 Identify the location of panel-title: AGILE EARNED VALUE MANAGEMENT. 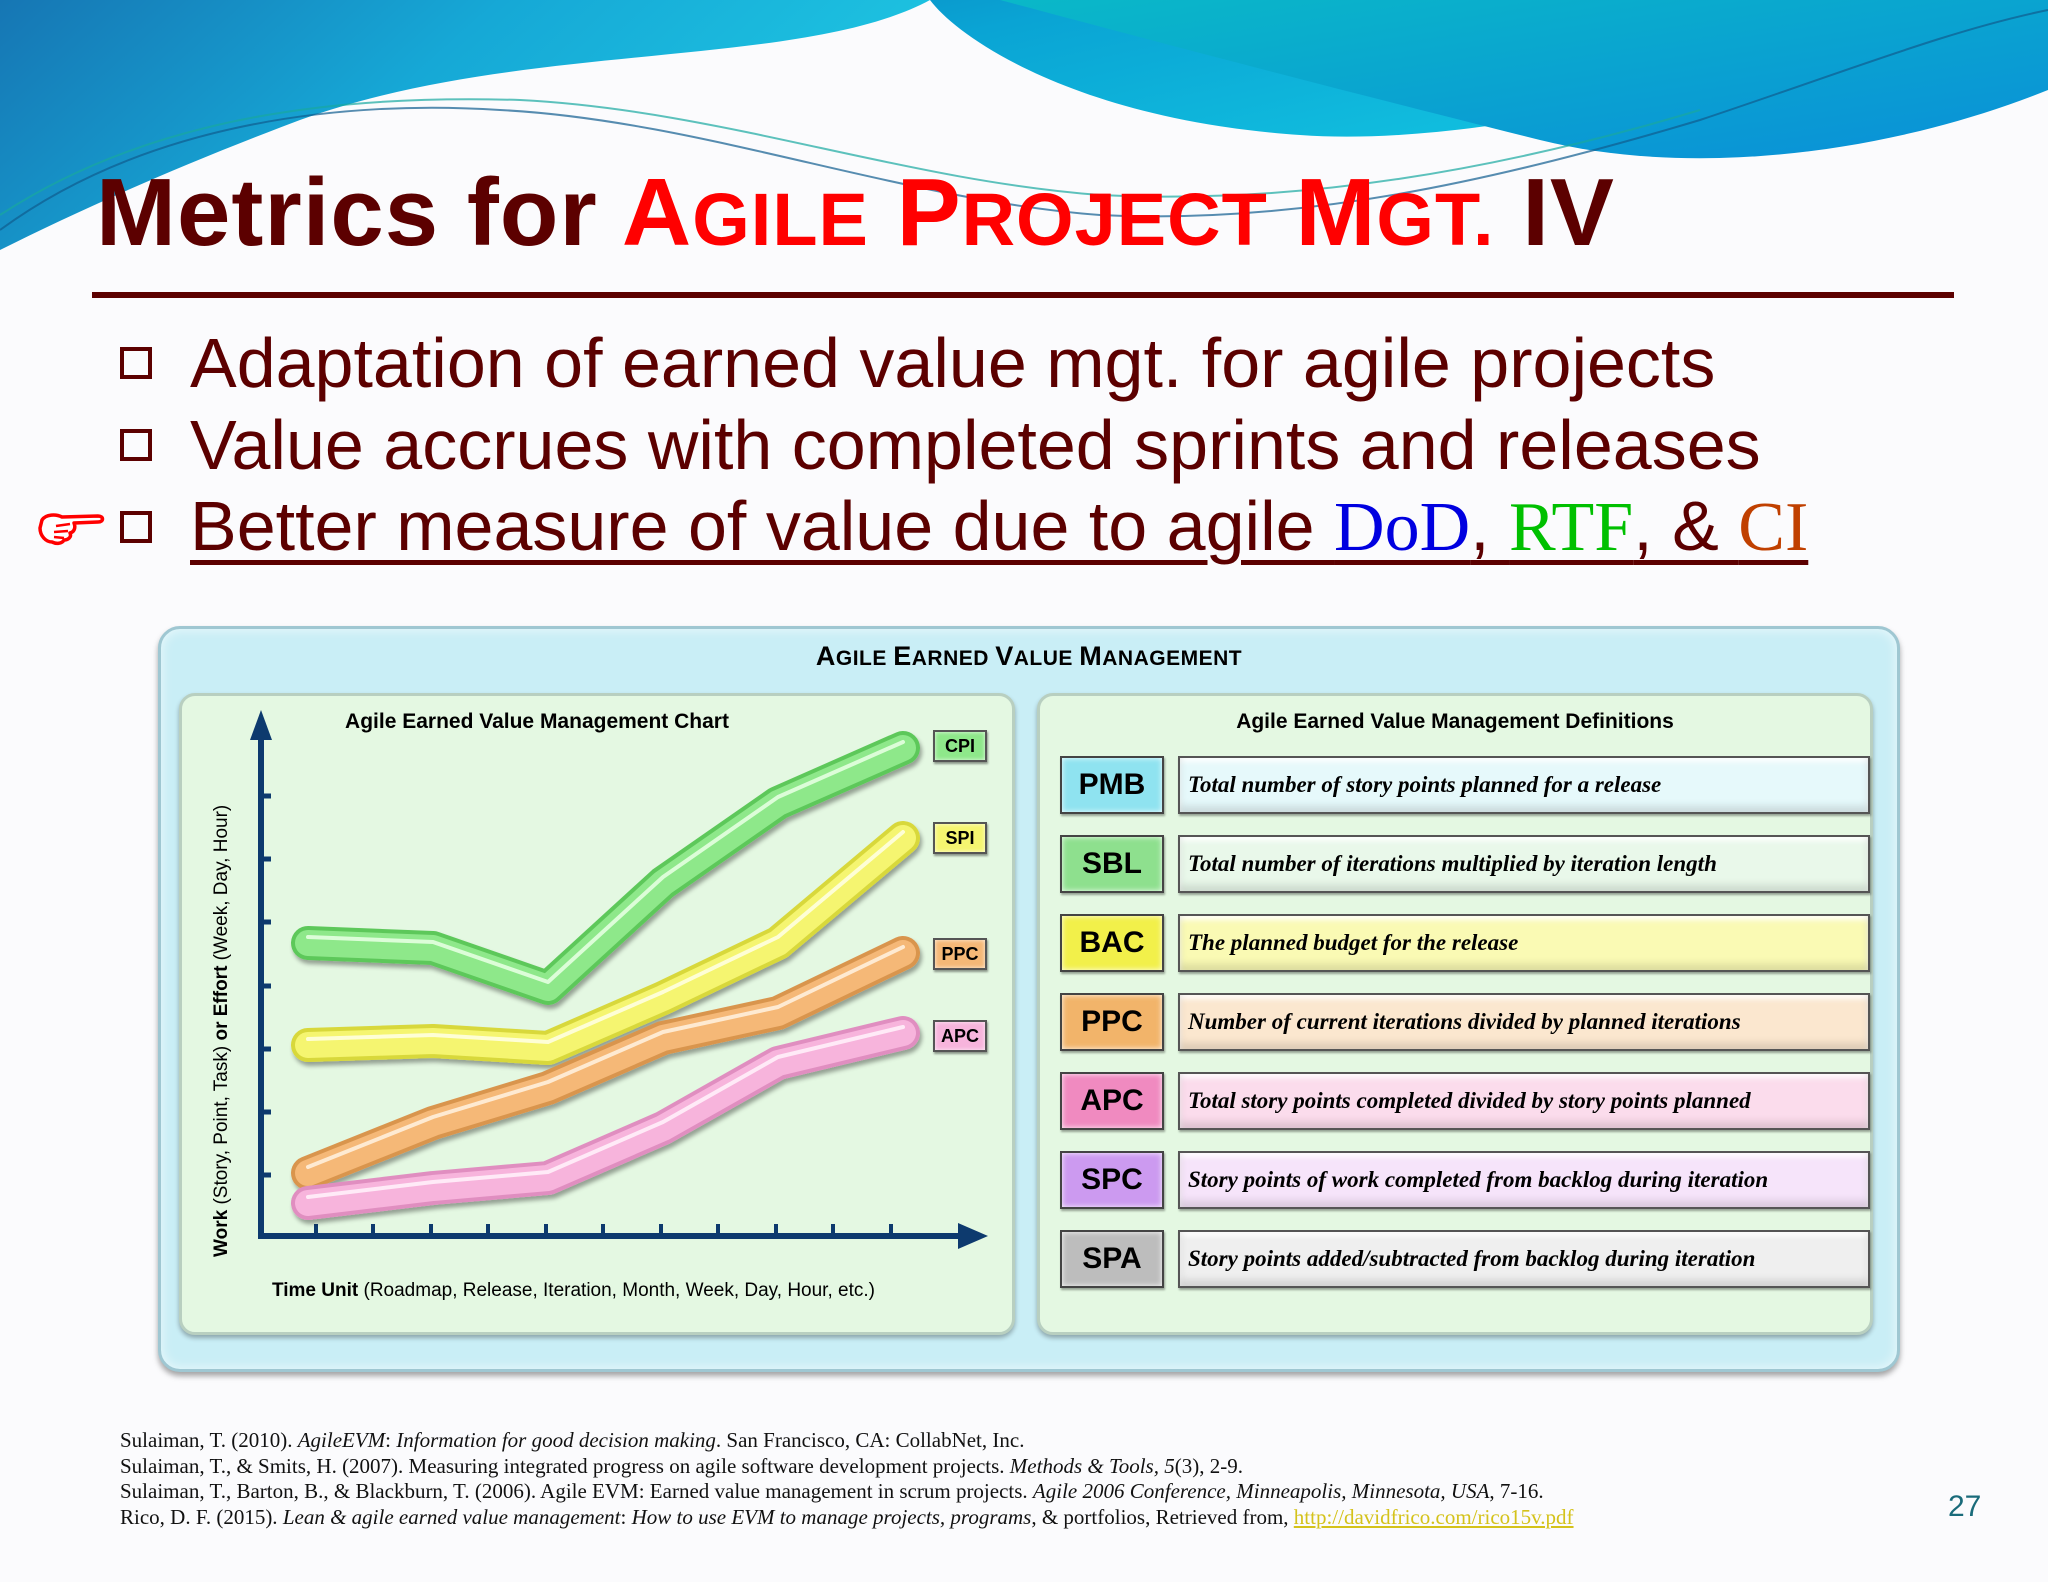
(1029, 656).